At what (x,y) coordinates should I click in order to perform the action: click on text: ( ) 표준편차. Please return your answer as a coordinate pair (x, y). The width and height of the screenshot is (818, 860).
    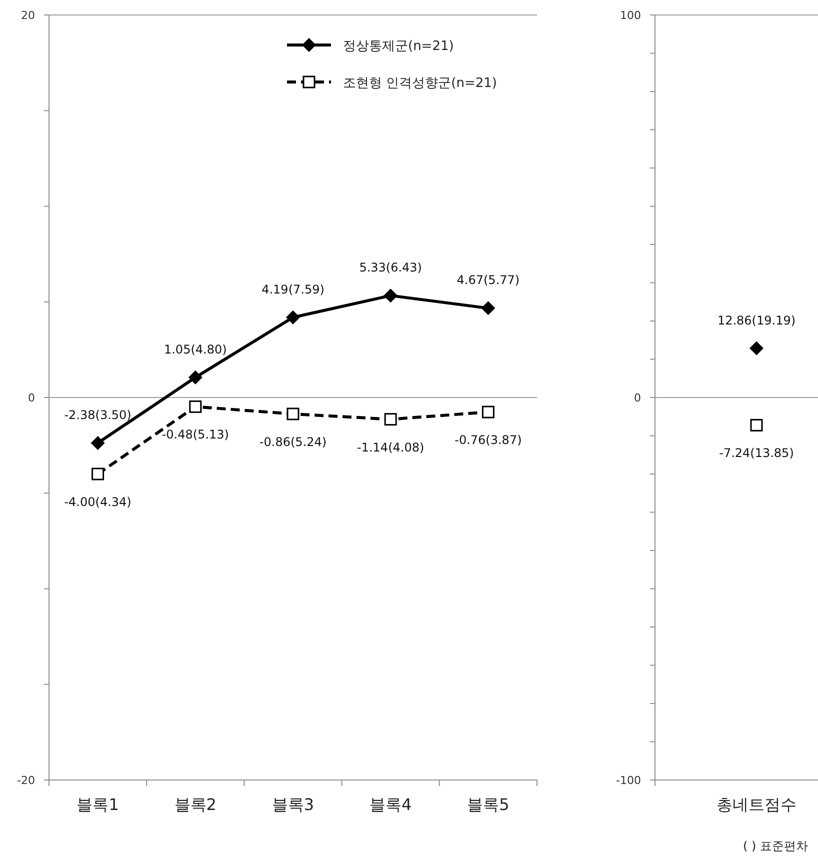
    Looking at the image, I should click on (775, 846).